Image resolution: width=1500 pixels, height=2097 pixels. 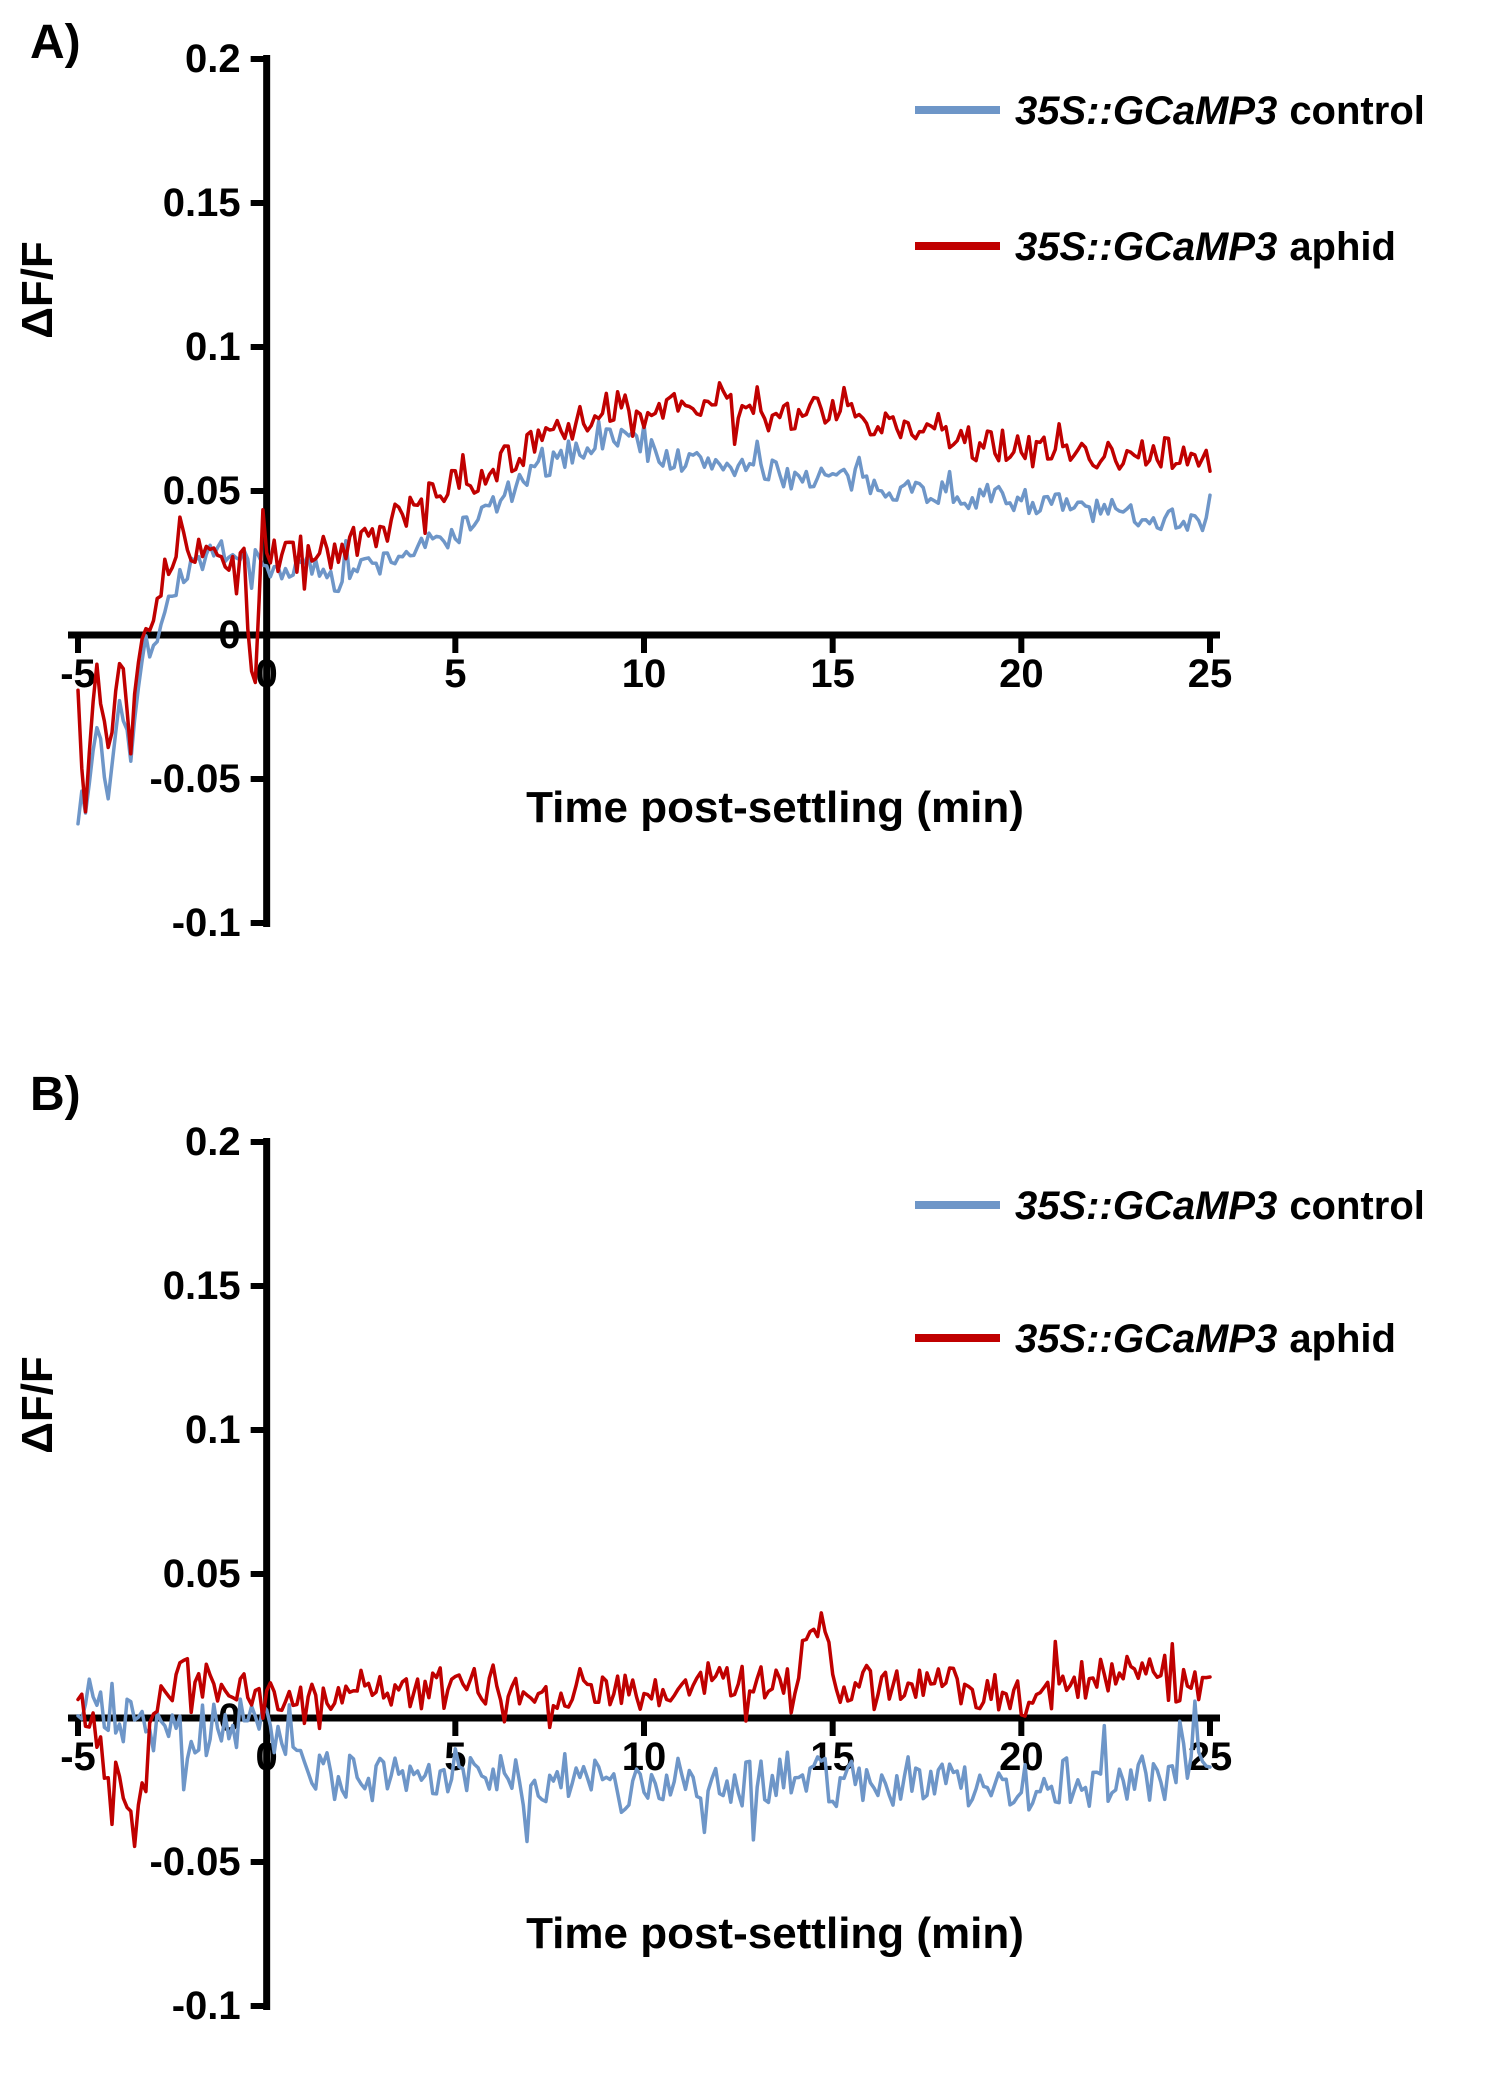 What do you see at coordinates (455, 674) in the screenshot?
I see `x-tick-label: 5` at bounding box center [455, 674].